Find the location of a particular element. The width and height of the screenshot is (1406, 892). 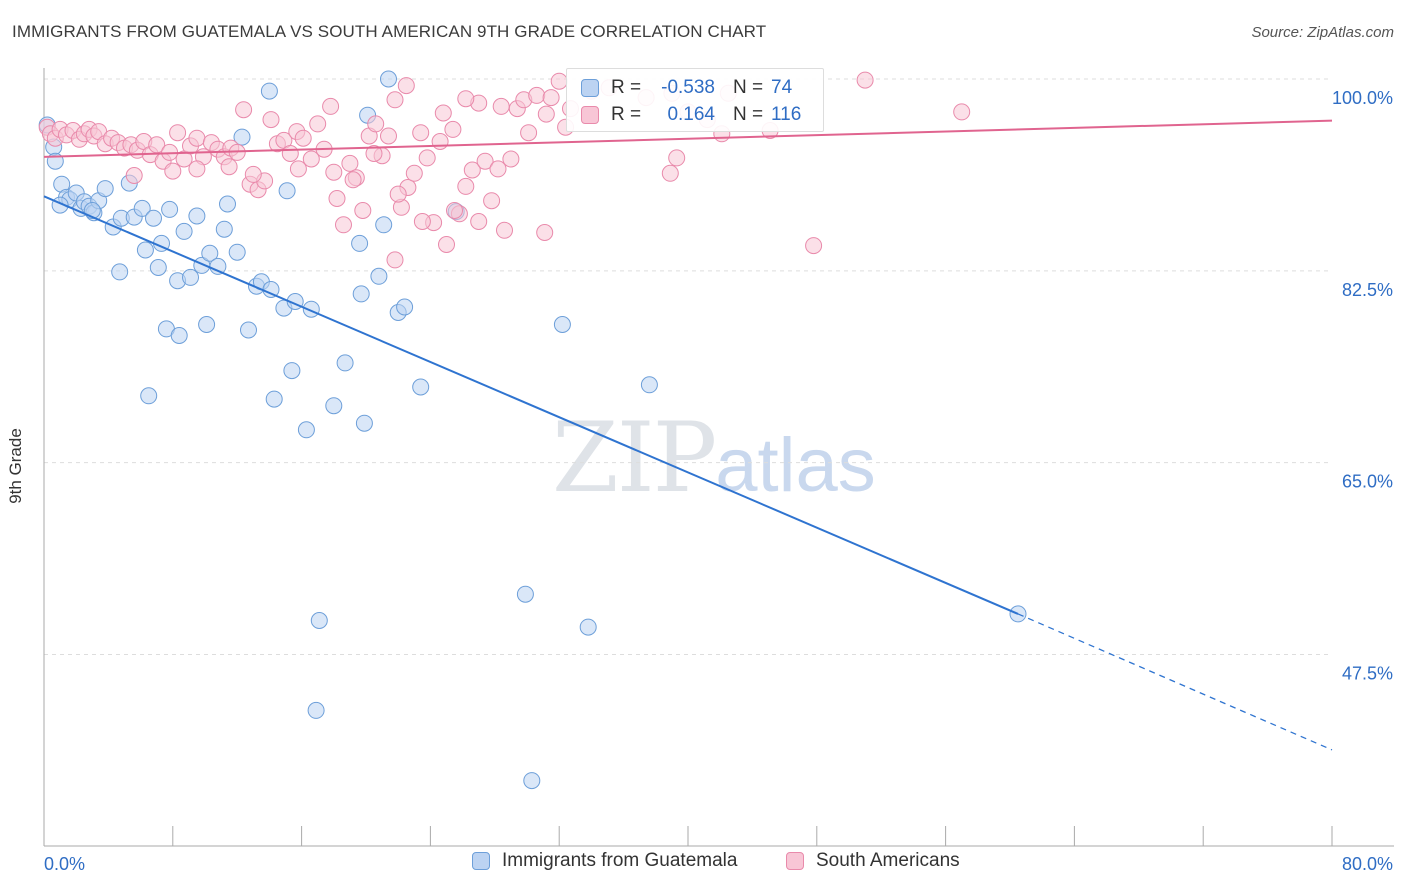

stats-swatch-blue is located at coordinates (590, 88).